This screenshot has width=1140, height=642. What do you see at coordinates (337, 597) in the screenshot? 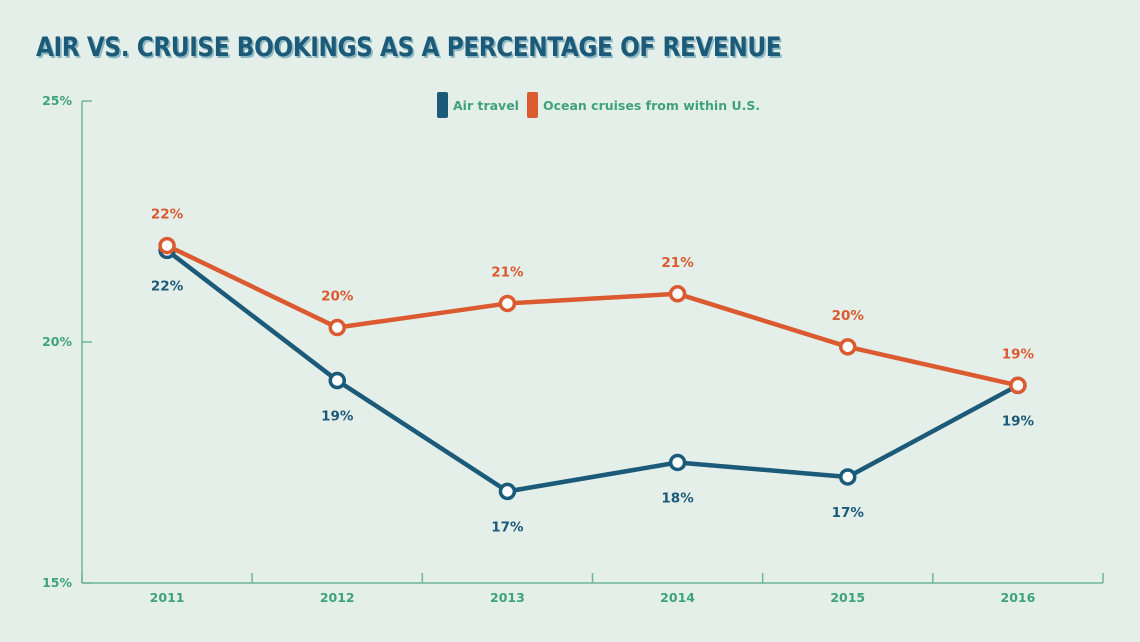
I see `x-tick-label: 2012` at bounding box center [337, 597].